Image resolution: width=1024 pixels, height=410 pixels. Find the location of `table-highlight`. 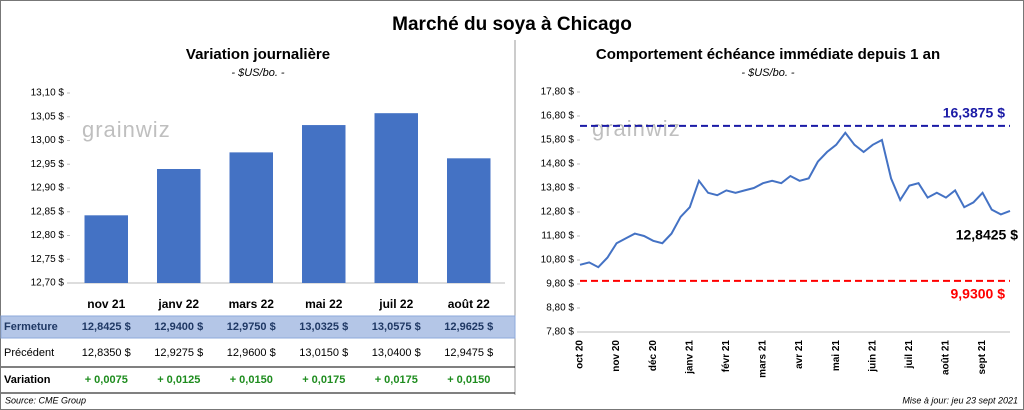

table-highlight is located at coordinates (258, 327).